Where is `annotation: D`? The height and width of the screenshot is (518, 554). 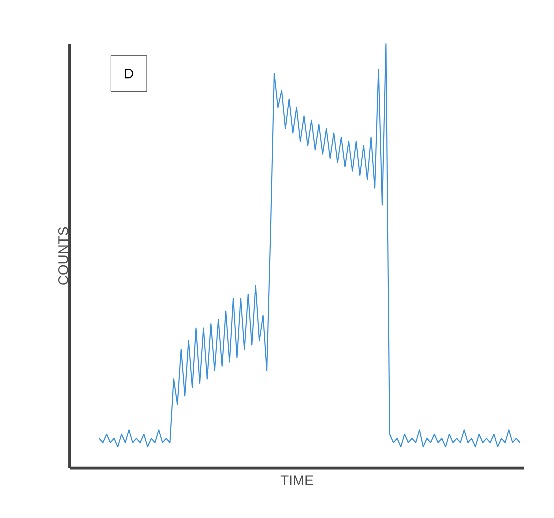
annotation: D is located at coordinates (129, 74).